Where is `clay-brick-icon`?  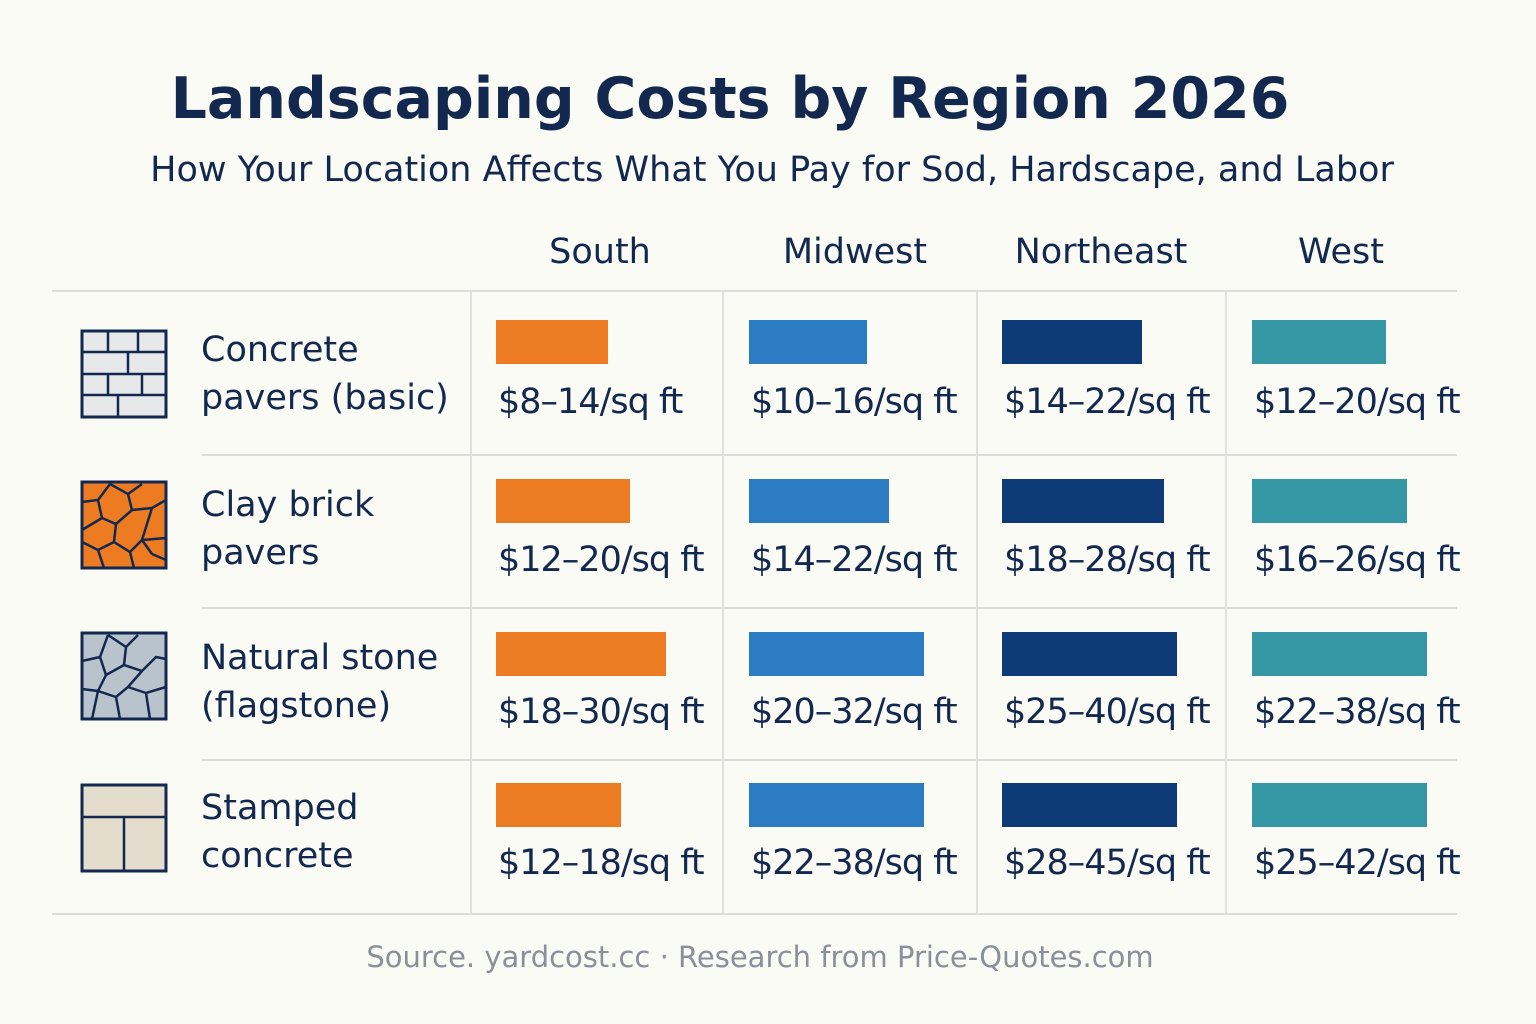
clay-brick-icon is located at coordinates (124, 525).